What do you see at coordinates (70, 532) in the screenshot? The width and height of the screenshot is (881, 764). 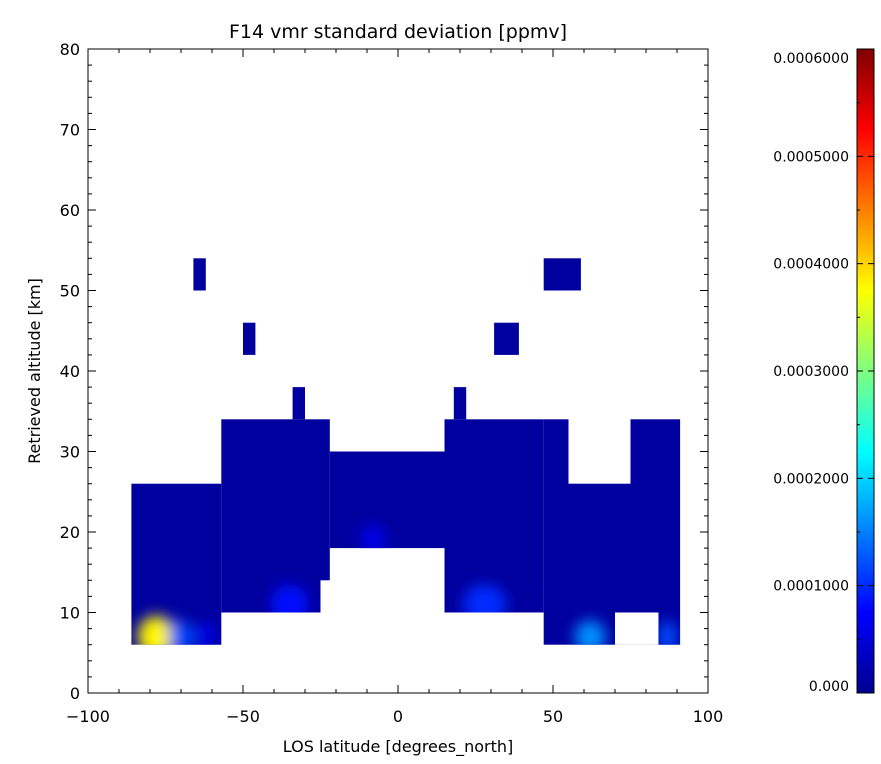 I see `y-tick-label: 20` at bounding box center [70, 532].